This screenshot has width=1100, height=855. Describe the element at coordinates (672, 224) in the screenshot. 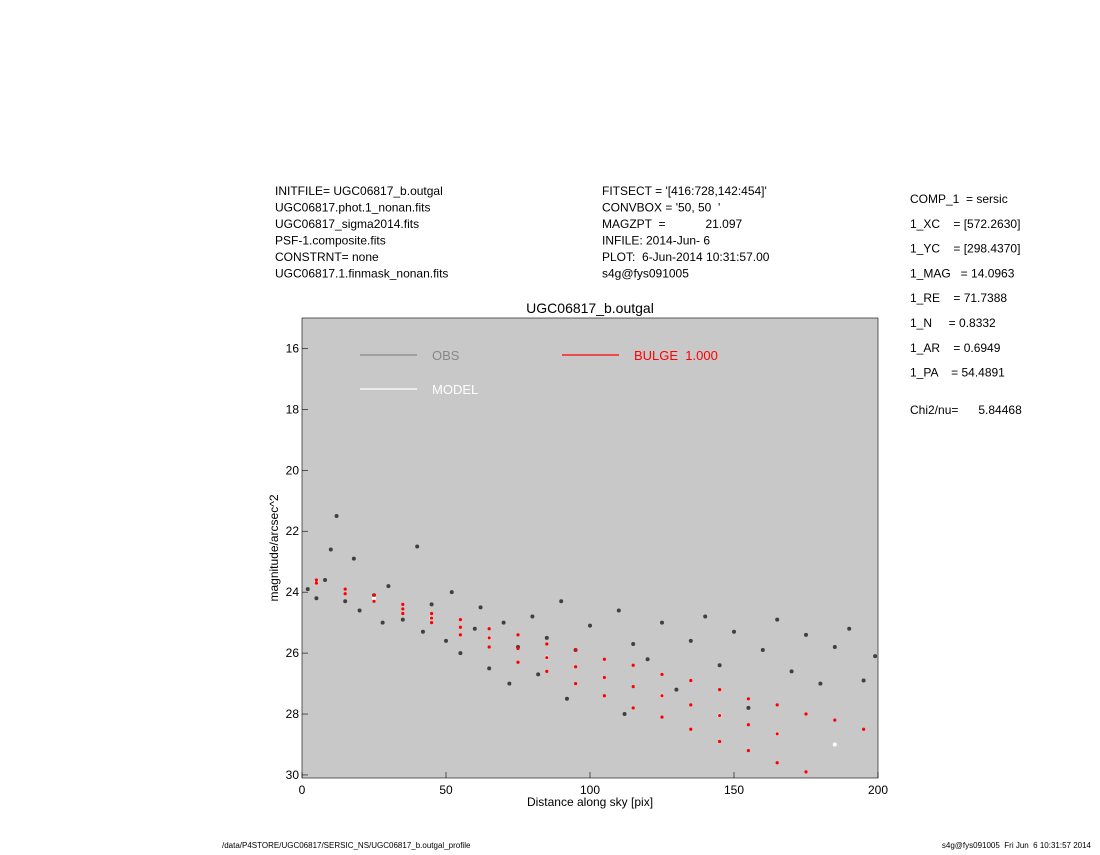

I see `header-middle-line: MAGZPT = 21.097` at that location.